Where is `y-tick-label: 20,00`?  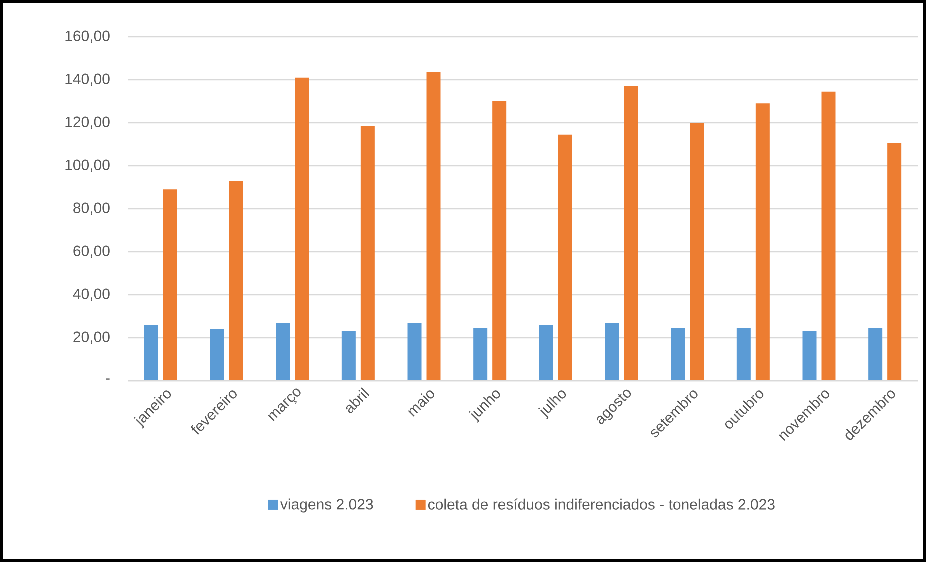
y-tick-label: 20,00 is located at coordinates (92, 338).